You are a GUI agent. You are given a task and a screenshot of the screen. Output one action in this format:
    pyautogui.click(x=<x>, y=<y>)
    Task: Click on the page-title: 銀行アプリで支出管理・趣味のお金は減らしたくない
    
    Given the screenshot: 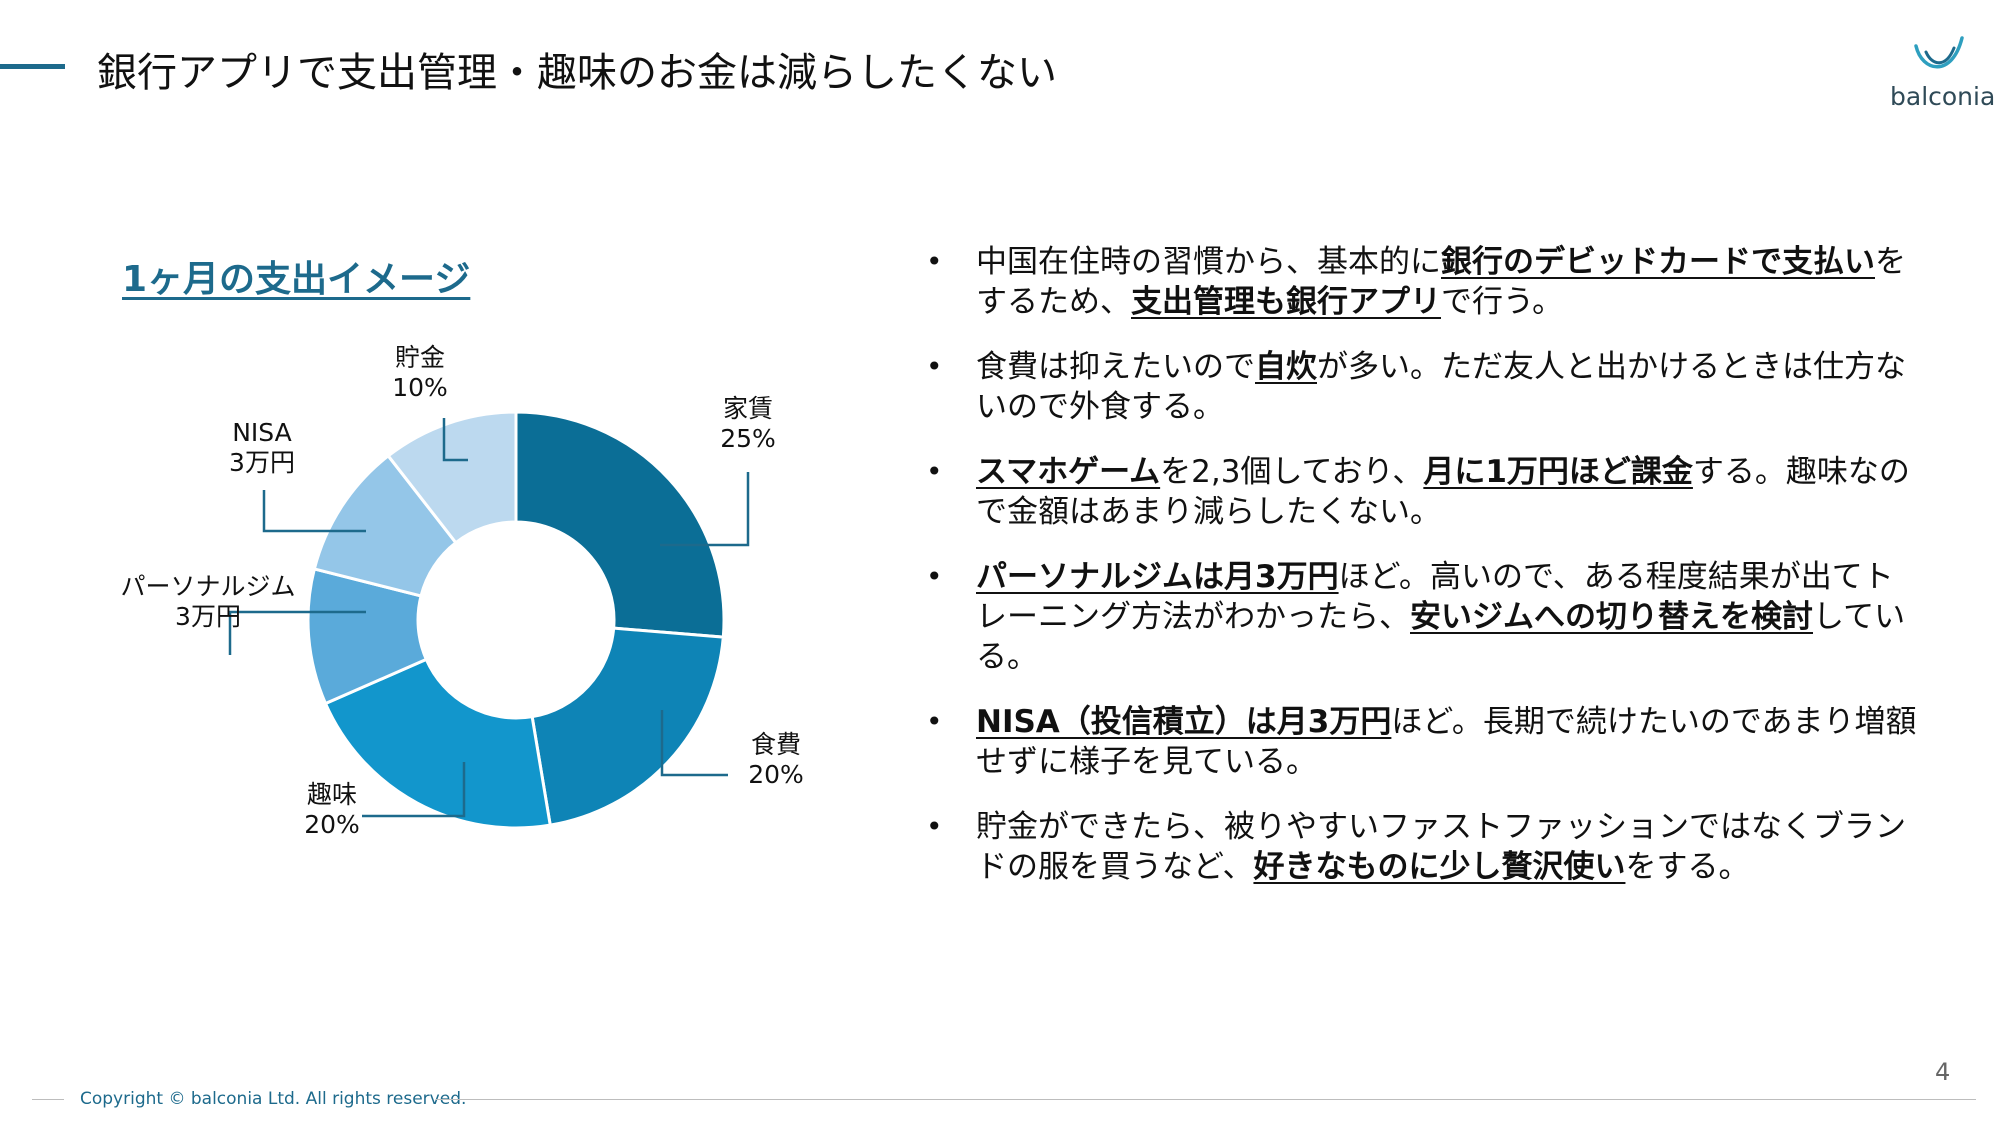 What is the action you would take?
    pyautogui.click(x=577, y=73)
    